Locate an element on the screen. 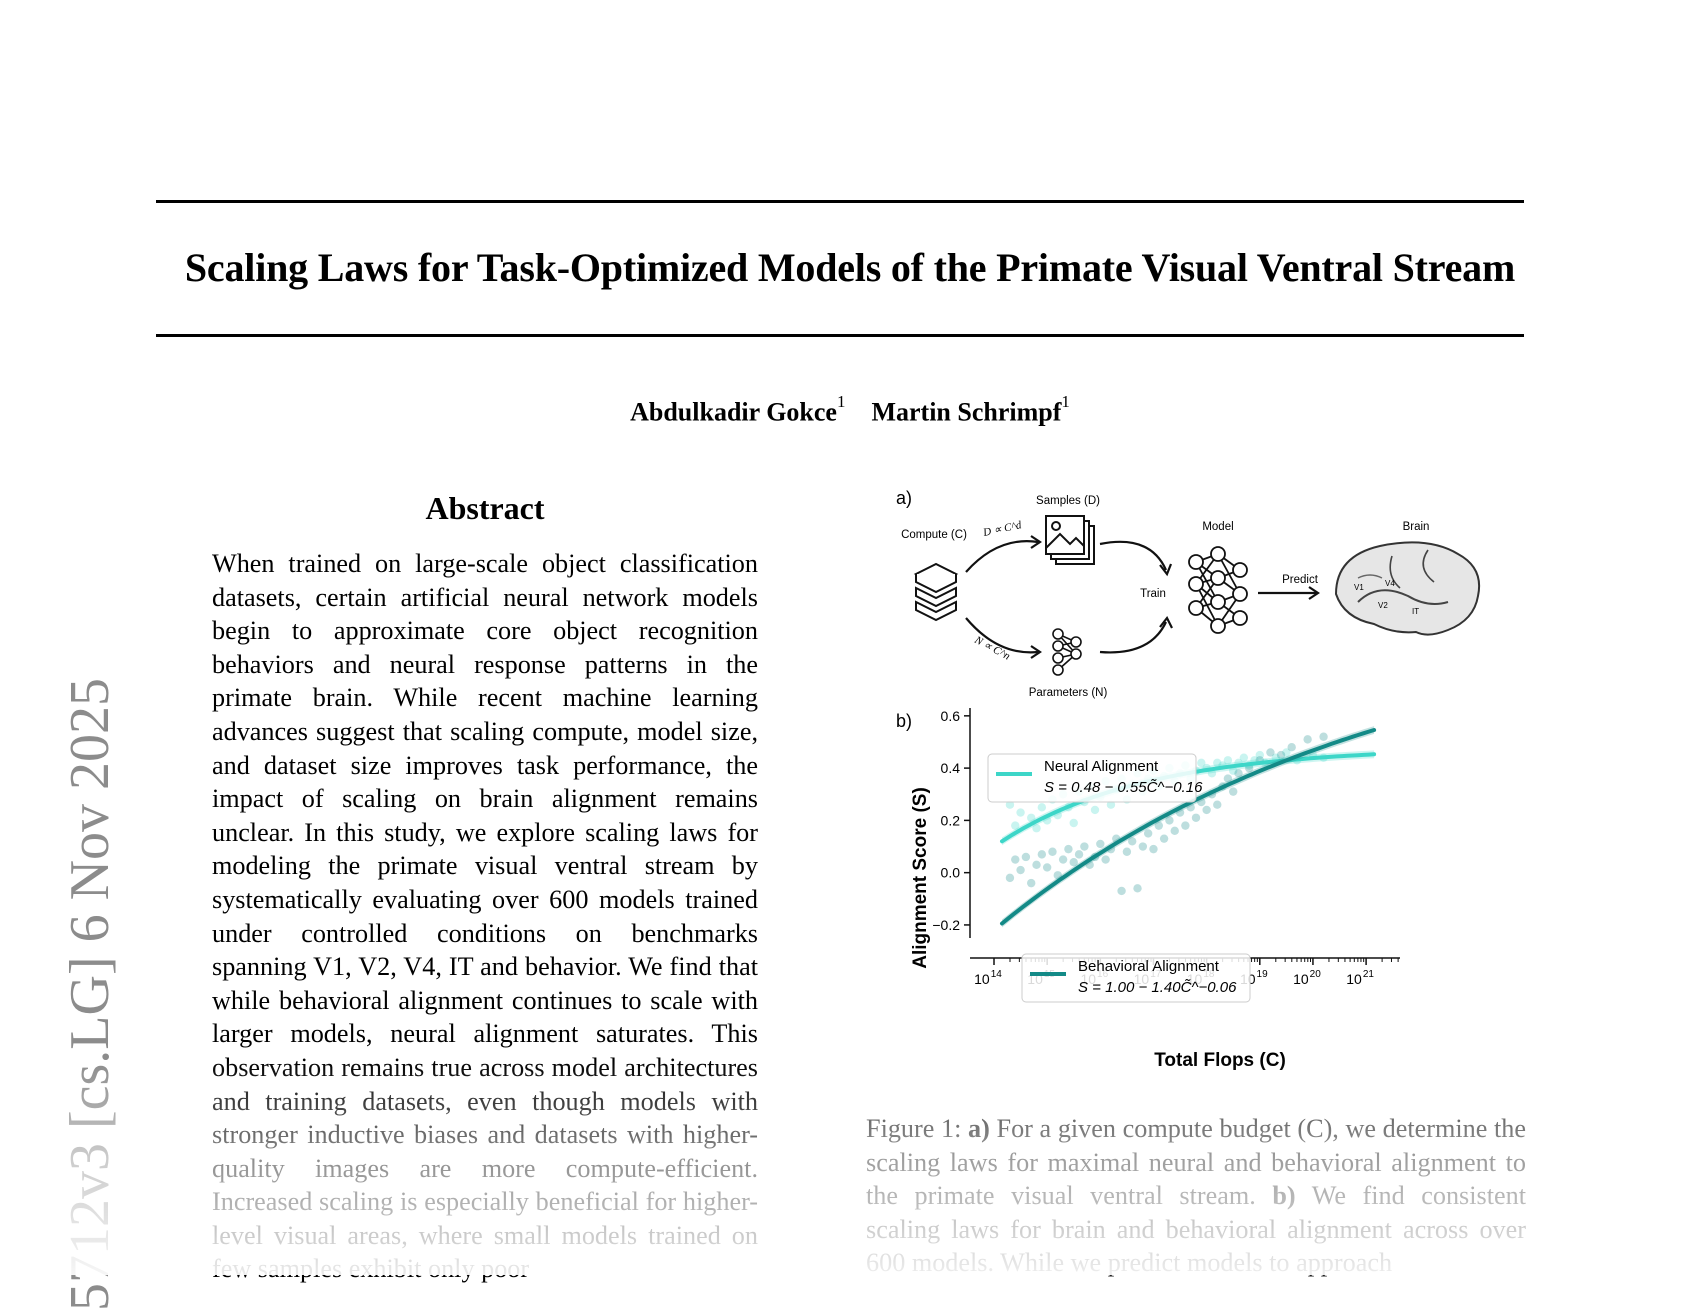  x-tick-exponent: 20 is located at coordinates (1316, 974).